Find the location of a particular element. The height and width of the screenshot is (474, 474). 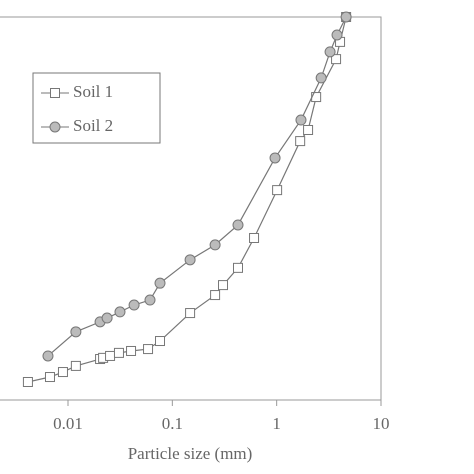

x-tick-label: 0.01 is located at coordinates (68, 423).